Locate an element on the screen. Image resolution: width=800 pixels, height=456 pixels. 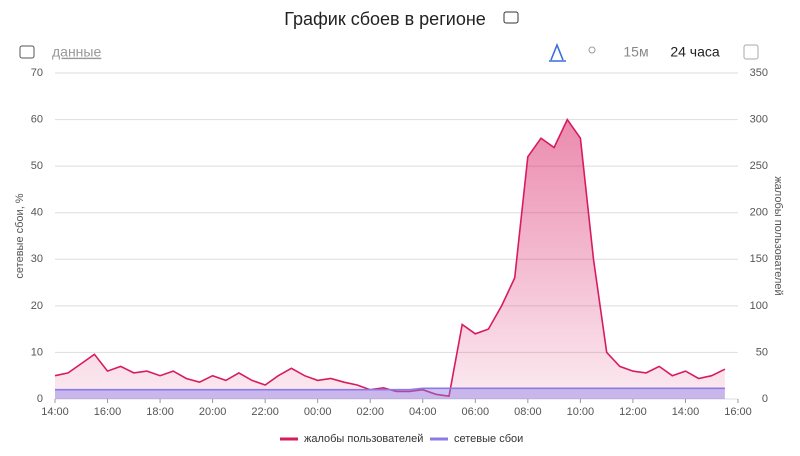
x-tick-label: 06:00 is located at coordinates (476, 412).